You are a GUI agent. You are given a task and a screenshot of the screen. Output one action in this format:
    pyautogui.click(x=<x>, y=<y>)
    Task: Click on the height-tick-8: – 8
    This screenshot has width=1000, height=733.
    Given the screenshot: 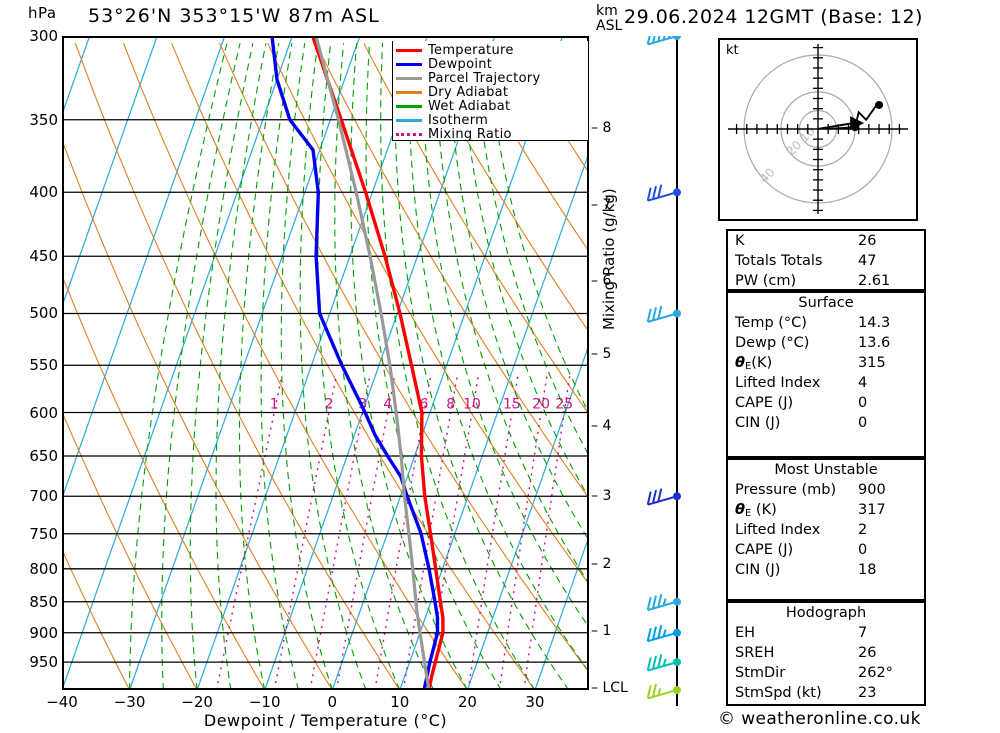 What is the action you would take?
    pyautogui.click(x=601, y=127)
    